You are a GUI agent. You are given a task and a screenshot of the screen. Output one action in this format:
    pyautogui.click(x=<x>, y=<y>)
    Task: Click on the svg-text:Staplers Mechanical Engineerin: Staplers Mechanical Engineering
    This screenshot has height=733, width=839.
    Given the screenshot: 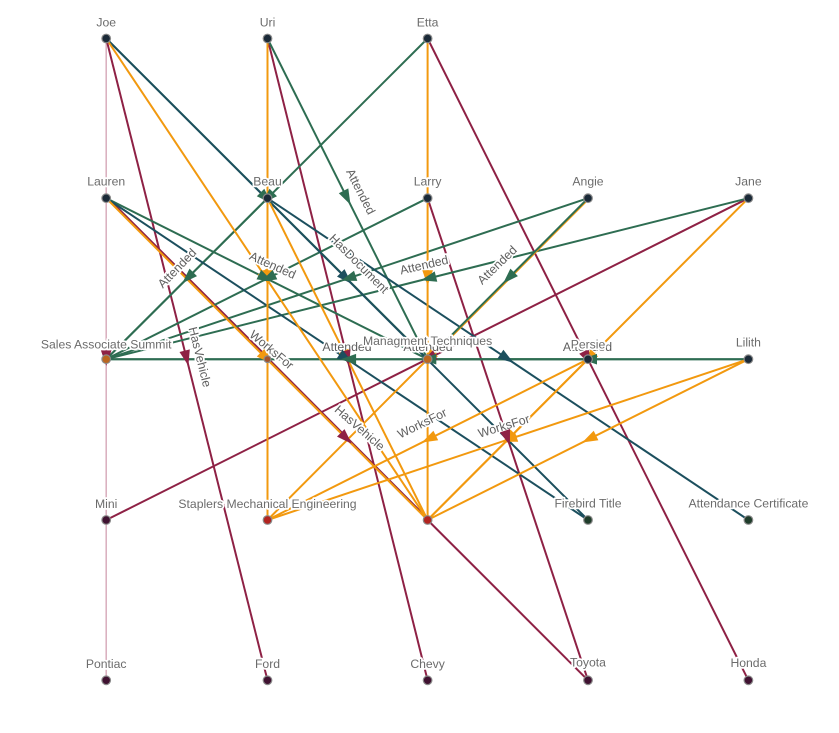 What is the action you would take?
    pyautogui.click(x=267, y=504)
    